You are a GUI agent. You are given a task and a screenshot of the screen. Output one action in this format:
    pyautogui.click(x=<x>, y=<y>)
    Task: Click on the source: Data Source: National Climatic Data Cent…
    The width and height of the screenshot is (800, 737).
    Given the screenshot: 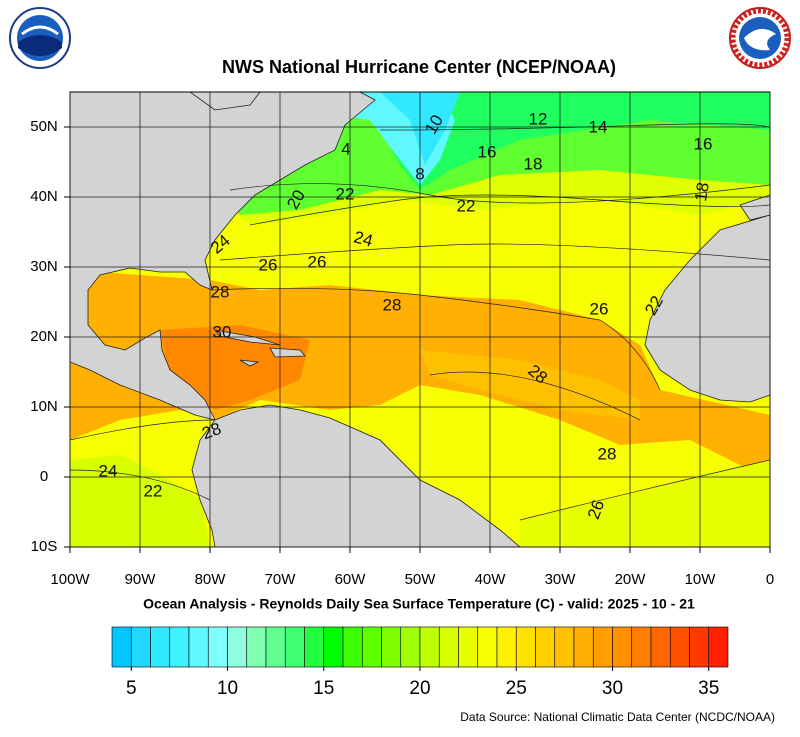 What is the action you would take?
    pyautogui.click(x=617, y=717)
    